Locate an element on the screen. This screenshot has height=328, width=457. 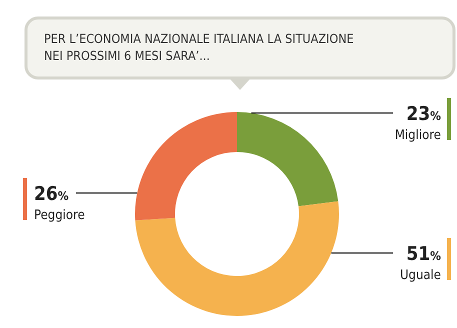
slice-label: Peggiore is located at coordinates (59, 215).